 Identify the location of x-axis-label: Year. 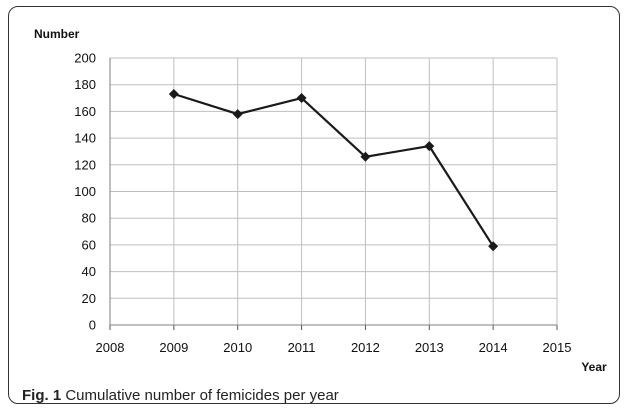
(594, 367).